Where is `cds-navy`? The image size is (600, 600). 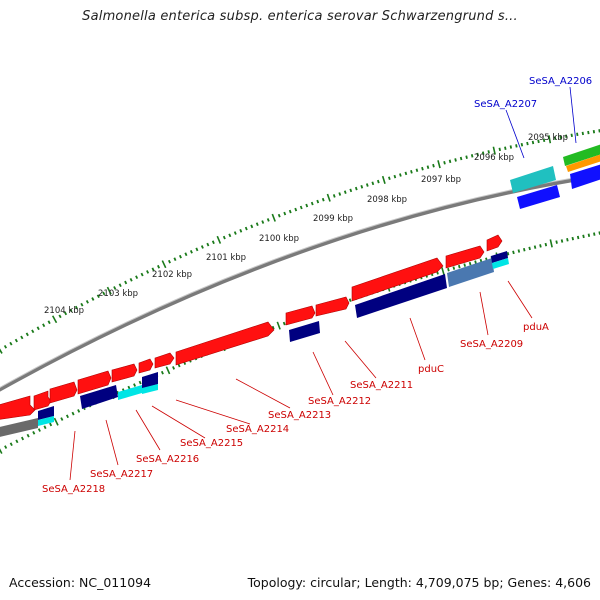
cds-navy is located at coordinates (150, 380).